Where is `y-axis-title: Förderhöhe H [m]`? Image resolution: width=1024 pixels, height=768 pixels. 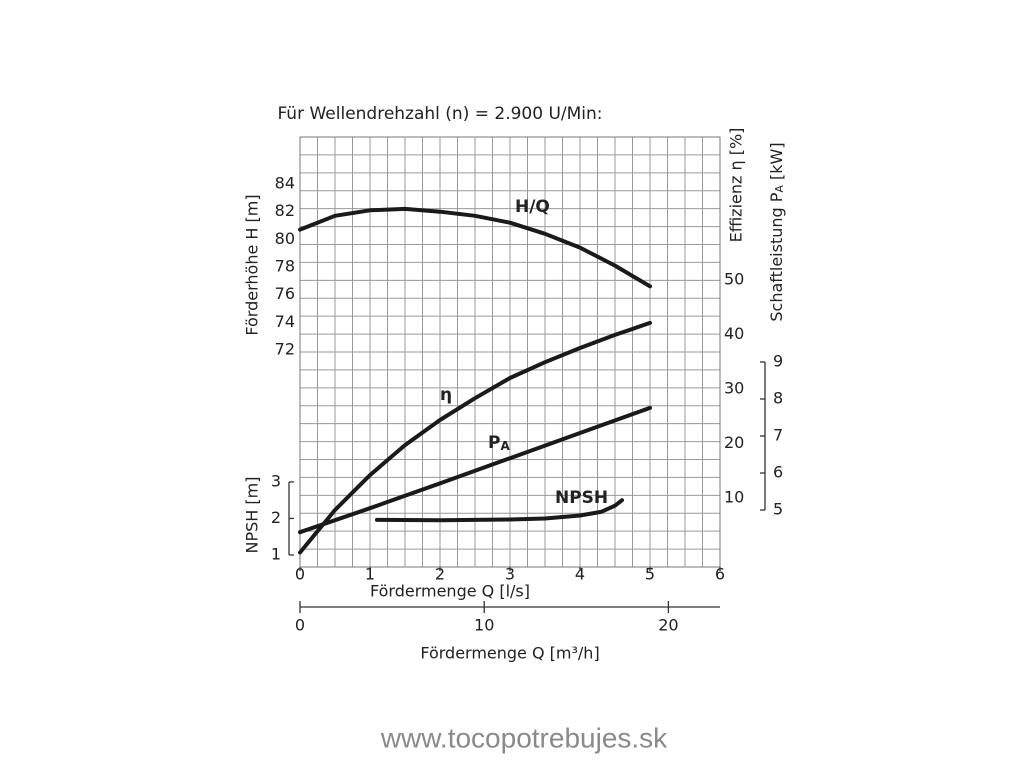 y-axis-title: Förderhöhe H [m] is located at coordinates (252, 264).